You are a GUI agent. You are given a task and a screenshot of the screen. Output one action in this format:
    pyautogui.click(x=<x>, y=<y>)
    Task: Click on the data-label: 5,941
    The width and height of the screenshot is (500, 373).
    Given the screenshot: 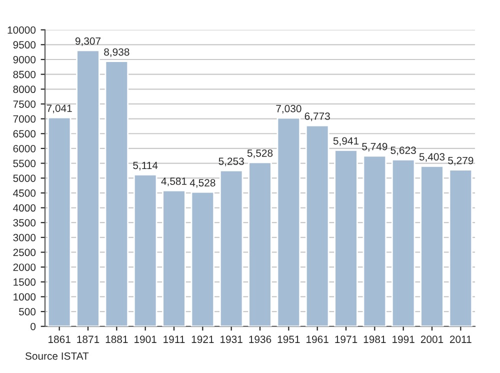 What is the action you would take?
    pyautogui.click(x=346, y=141)
    